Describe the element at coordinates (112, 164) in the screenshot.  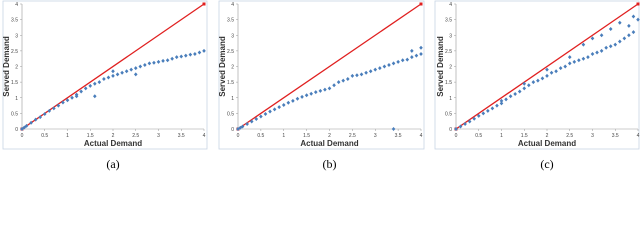
I see `caption: (a)` at that location.